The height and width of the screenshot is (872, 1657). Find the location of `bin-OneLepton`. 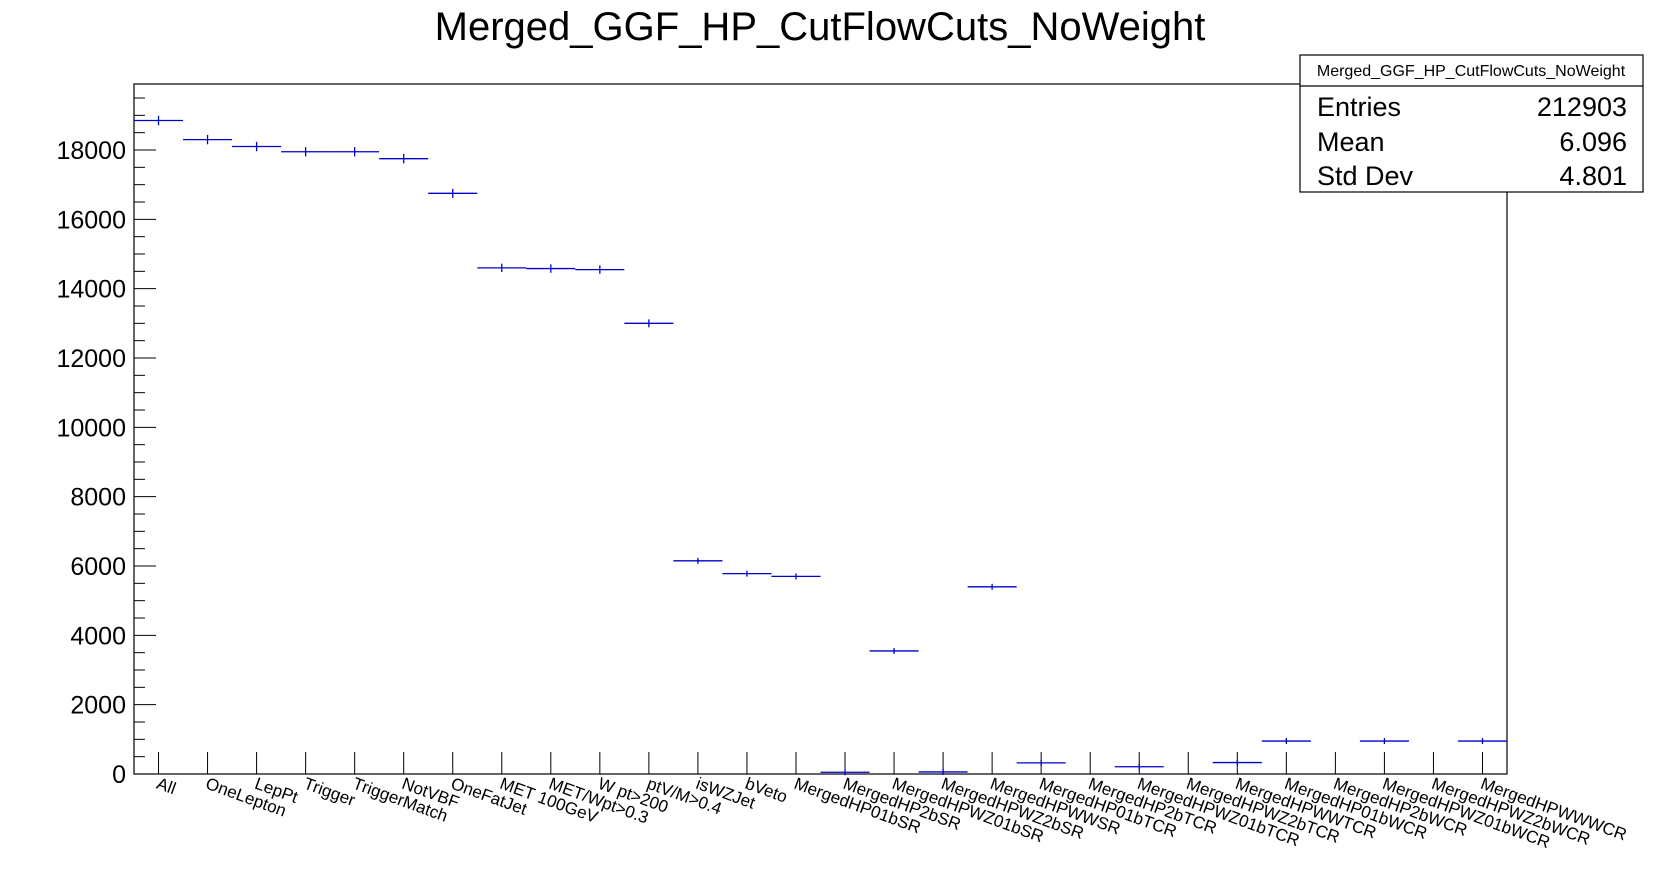

bin-OneLepton is located at coordinates (208, 139).